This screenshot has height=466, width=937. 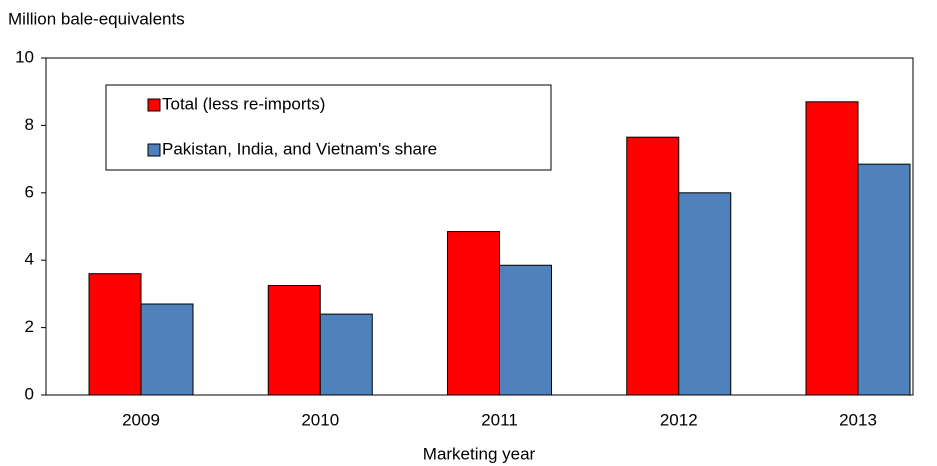 What do you see at coordinates (243, 103) in the screenshot?
I see `legend-label: Total (less re-imports)` at bounding box center [243, 103].